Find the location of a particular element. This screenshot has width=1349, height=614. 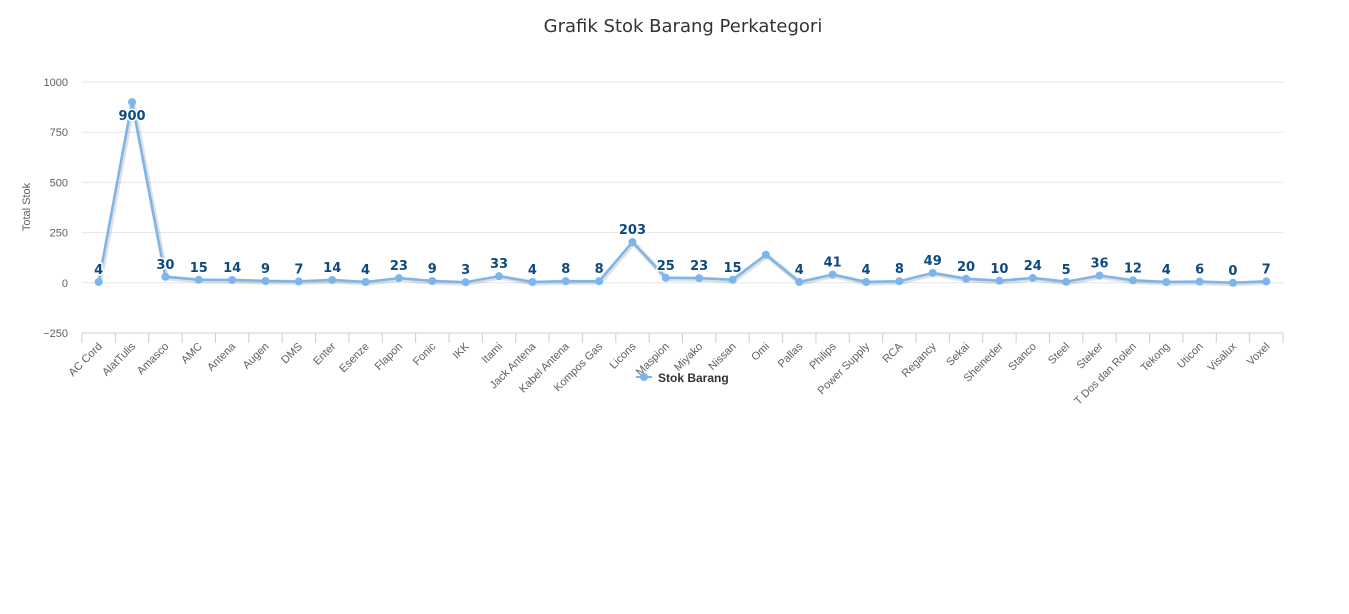

x-tick-label: Sekai is located at coordinates (958, 355).